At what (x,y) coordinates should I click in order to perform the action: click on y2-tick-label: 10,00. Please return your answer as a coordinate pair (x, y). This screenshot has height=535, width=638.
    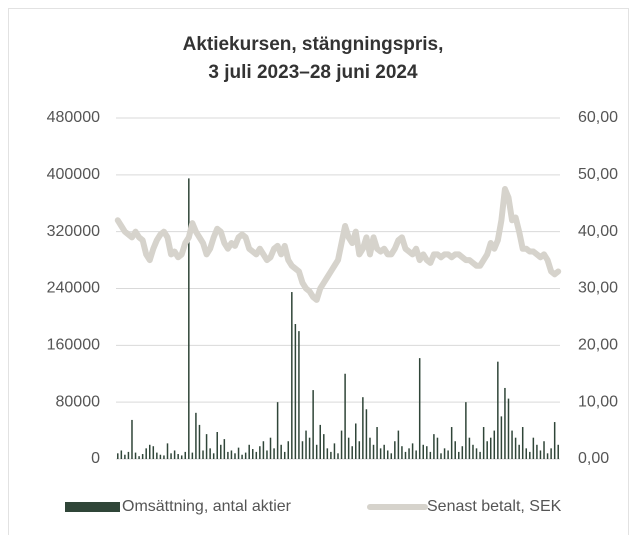
    Looking at the image, I should click on (598, 401).